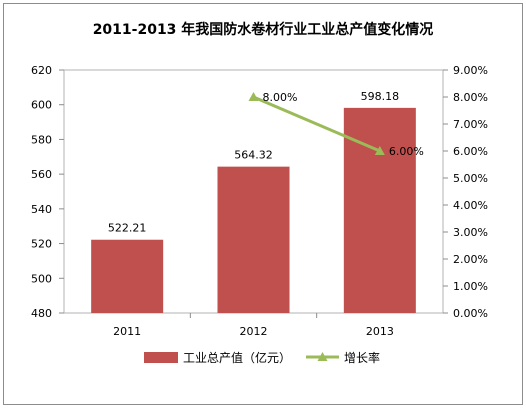 The image size is (526, 408). What do you see at coordinates (41, 313) in the screenshot?
I see `left-axis-tick-label: 480` at bounding box center [41, 313].